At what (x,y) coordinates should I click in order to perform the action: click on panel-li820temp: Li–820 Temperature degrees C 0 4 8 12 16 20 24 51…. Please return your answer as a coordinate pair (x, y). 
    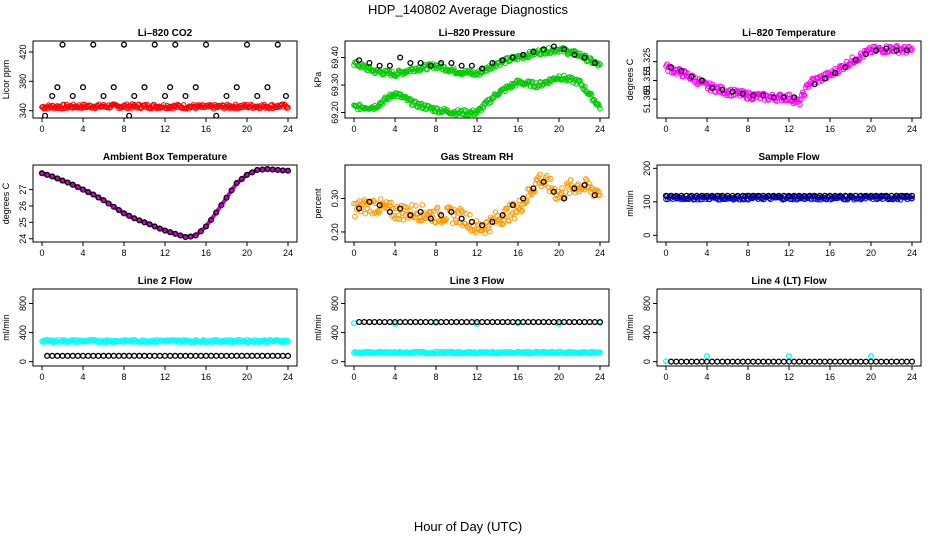
    Looking at the image, I should click on (773, 81).